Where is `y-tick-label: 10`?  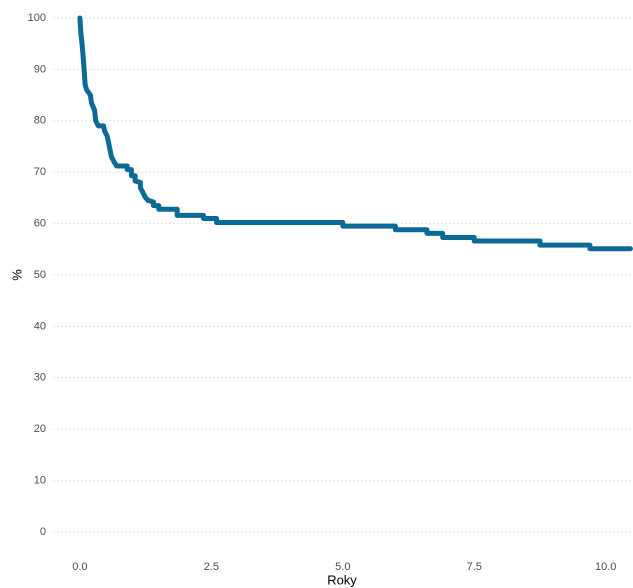
y-tick-label: 10 is located at coordinates (40, 480).